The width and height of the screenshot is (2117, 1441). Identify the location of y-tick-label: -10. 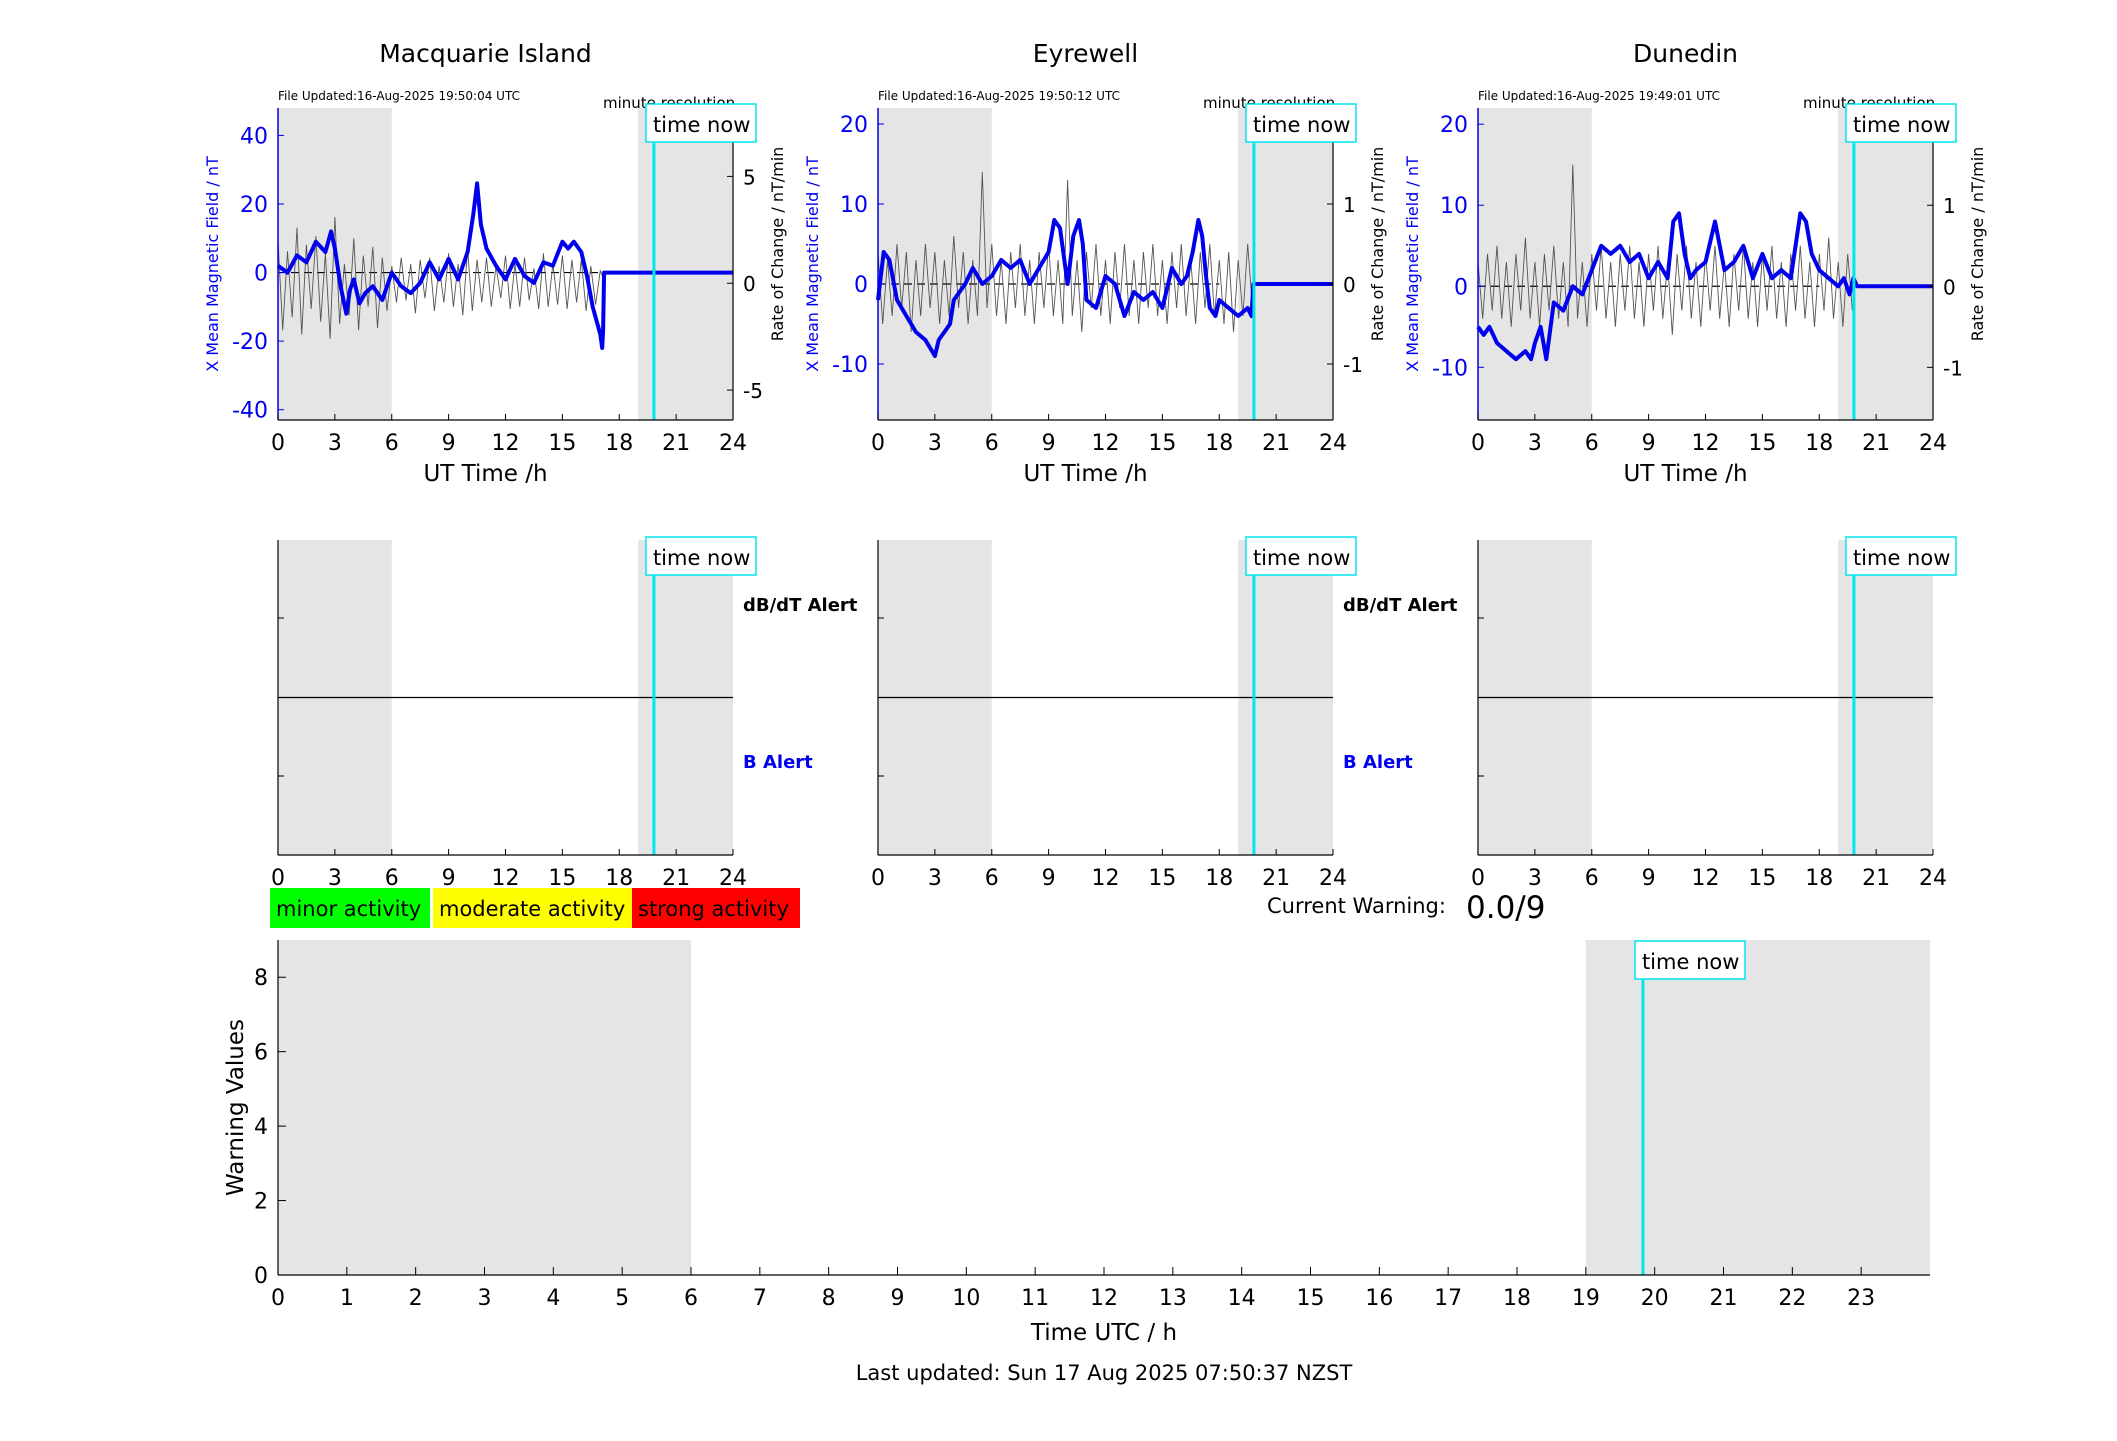
(1450, 368).